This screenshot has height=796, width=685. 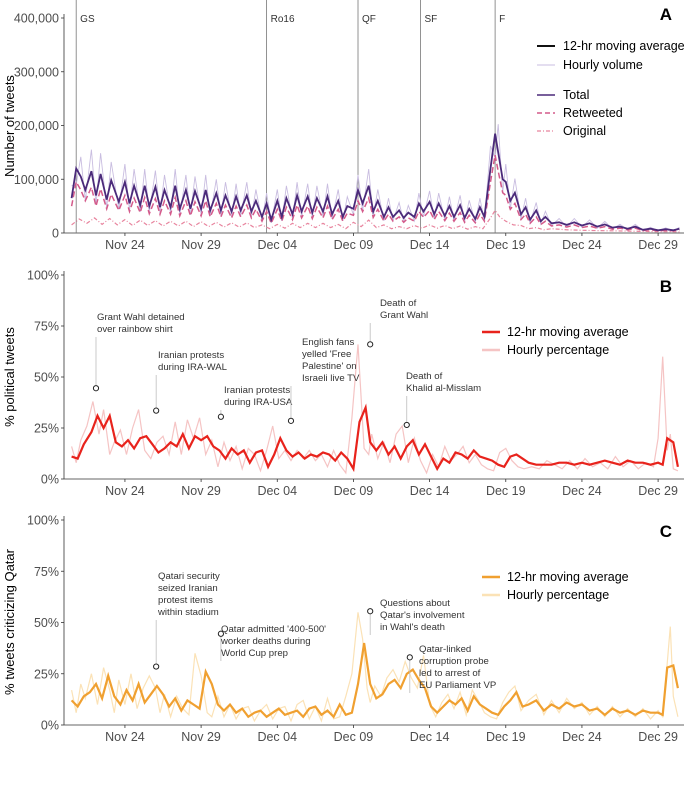 What do you see at coordinates (369, 19) in the screenshot?
I see `stage-label: QF` at bounding box center [369, 19].